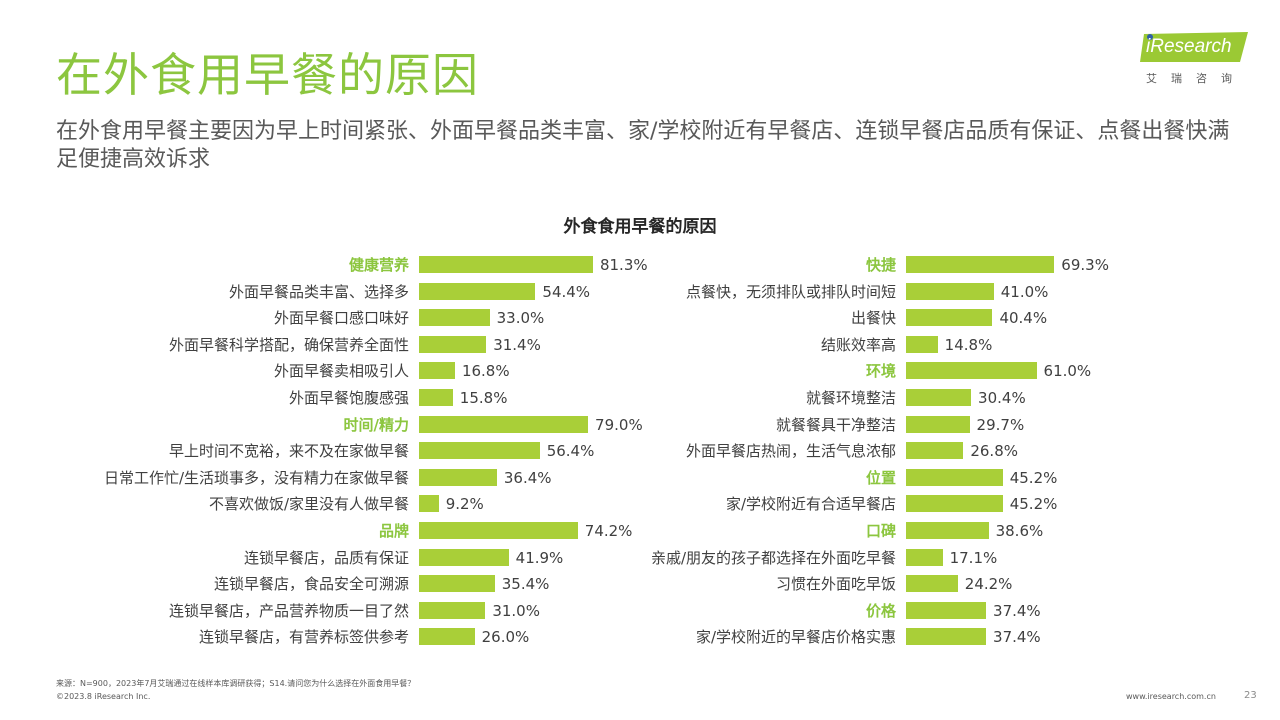 The image size is (1280, 720). Describe the element at coordinates (485, 371) in the screenshot. I see `data-label: 16.8%` at that location.